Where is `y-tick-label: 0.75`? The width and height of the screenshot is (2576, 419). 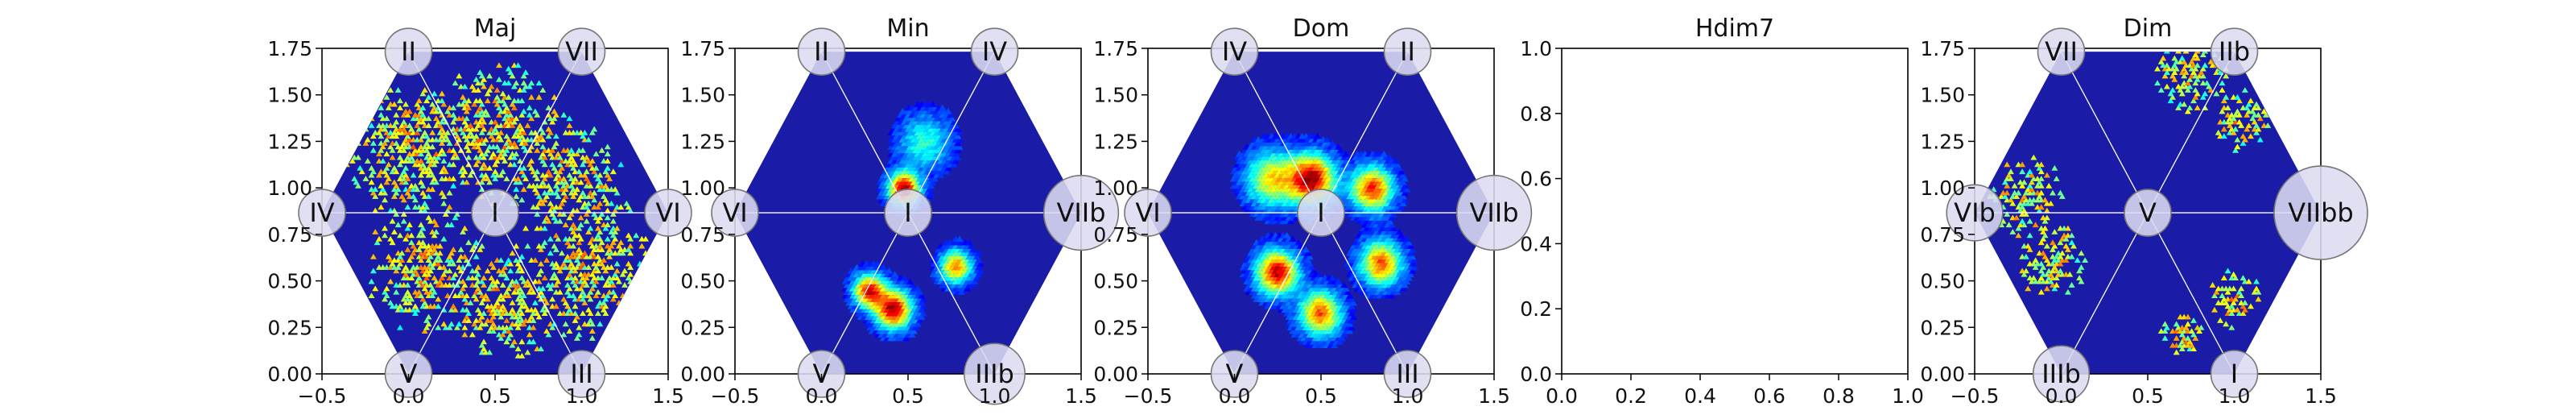 y-tick-label: 0.75 is located at coordinates (702, 235).